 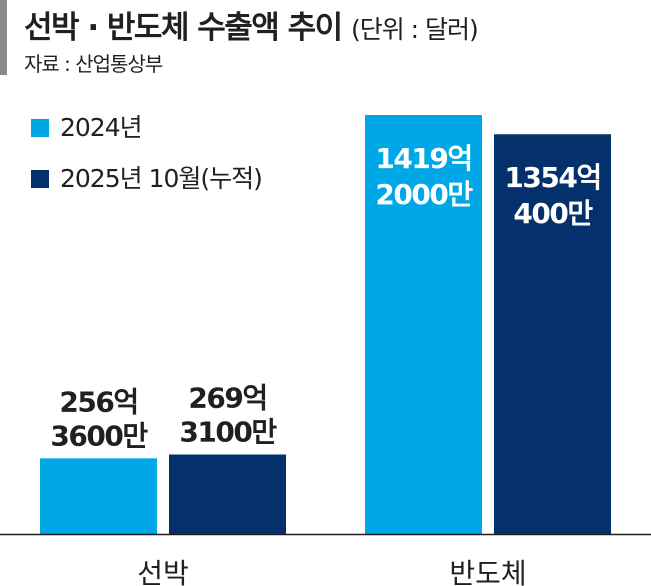 I want to click on data-label: 3600만, so click(x=99, y=435).